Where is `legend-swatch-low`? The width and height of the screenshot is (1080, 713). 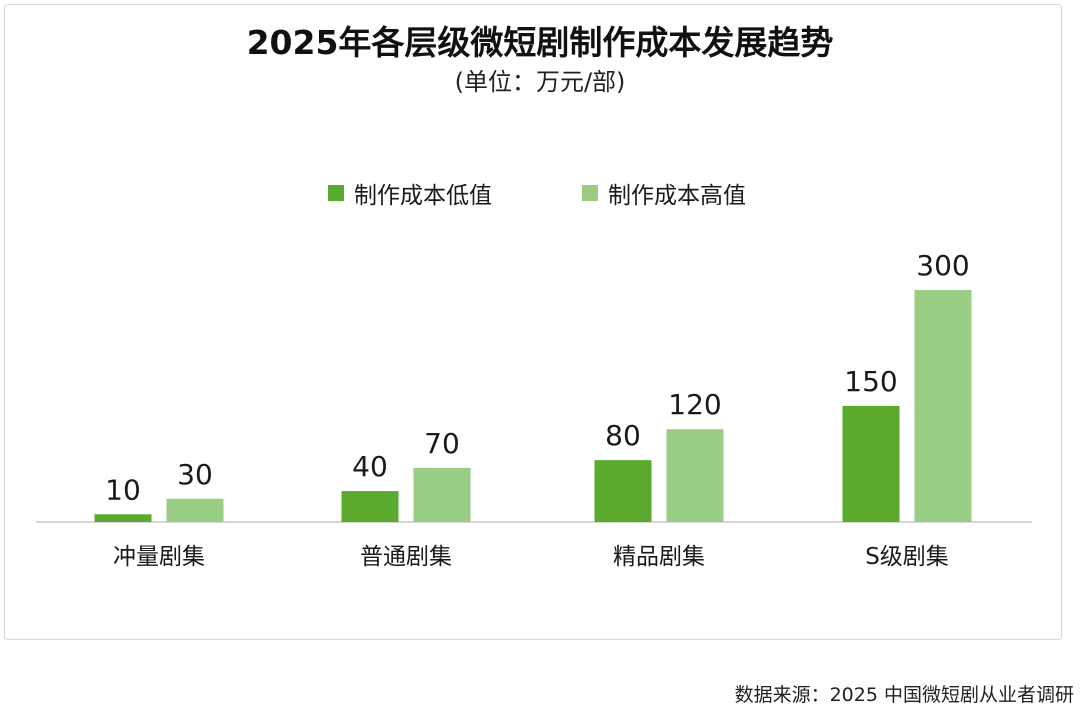 legend-swatch-low is located at coordinates (336, 193).